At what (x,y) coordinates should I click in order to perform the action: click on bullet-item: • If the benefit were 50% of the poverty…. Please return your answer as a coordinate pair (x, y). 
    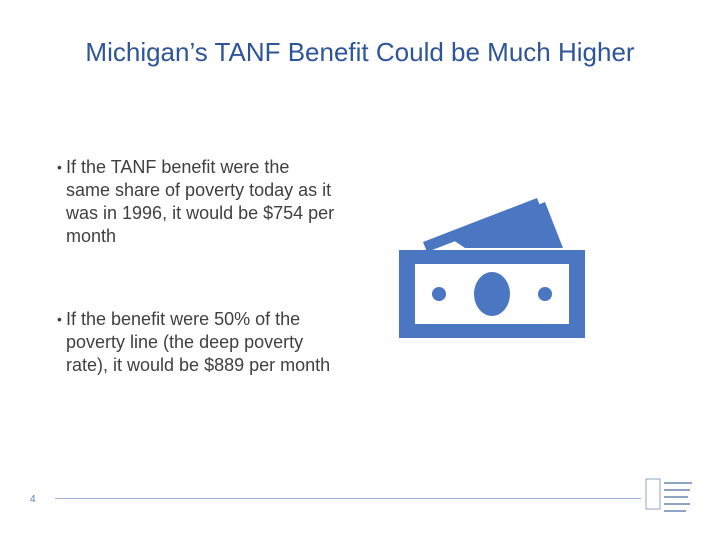
    Looking at the image, I should click on (197, 342).